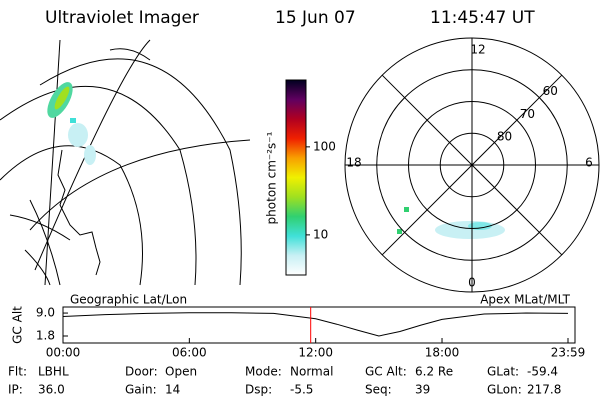 This screenshot has width=600, height=400. I want to click on altitude-ylabel: GC Alt, so click(18, 325).